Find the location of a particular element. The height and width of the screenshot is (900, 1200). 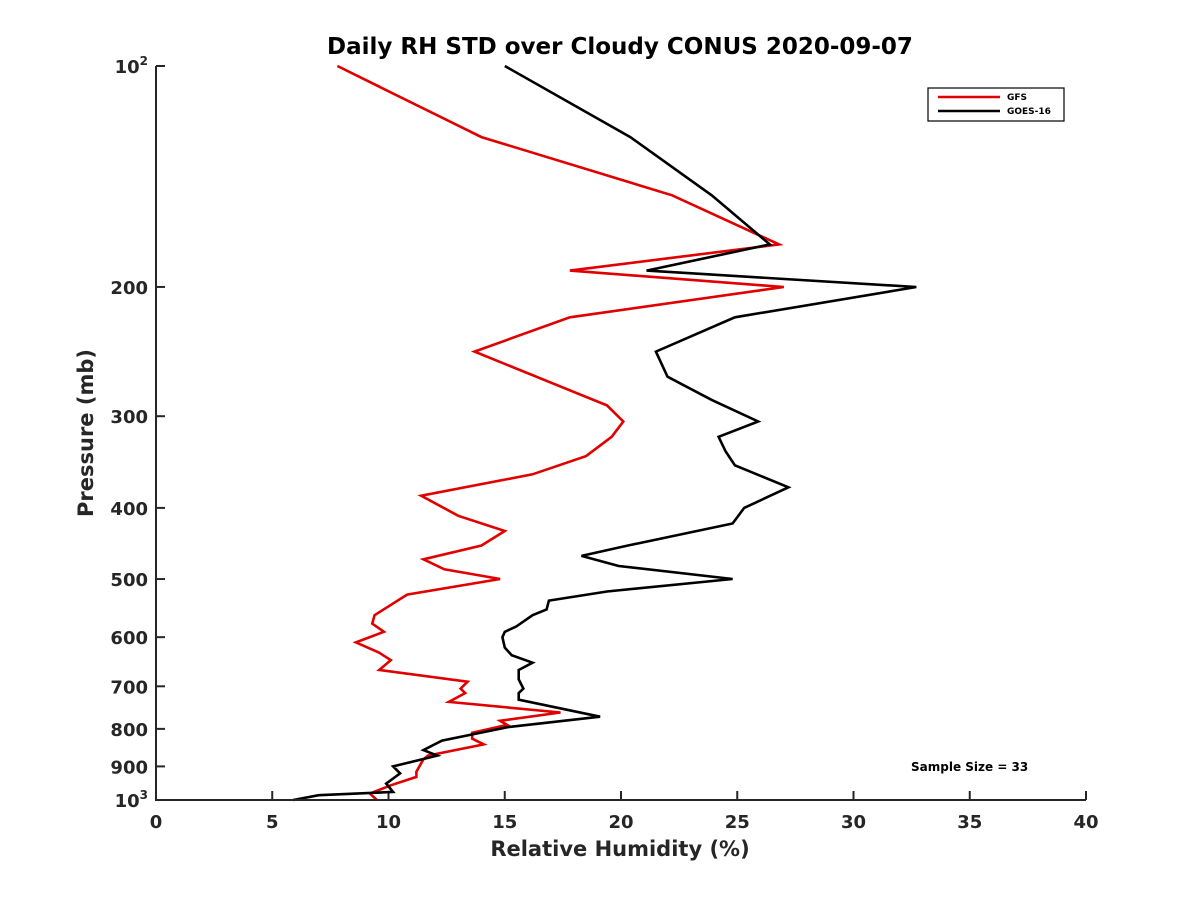

y-tick-label: 400 is located at coordinates (129, 509).